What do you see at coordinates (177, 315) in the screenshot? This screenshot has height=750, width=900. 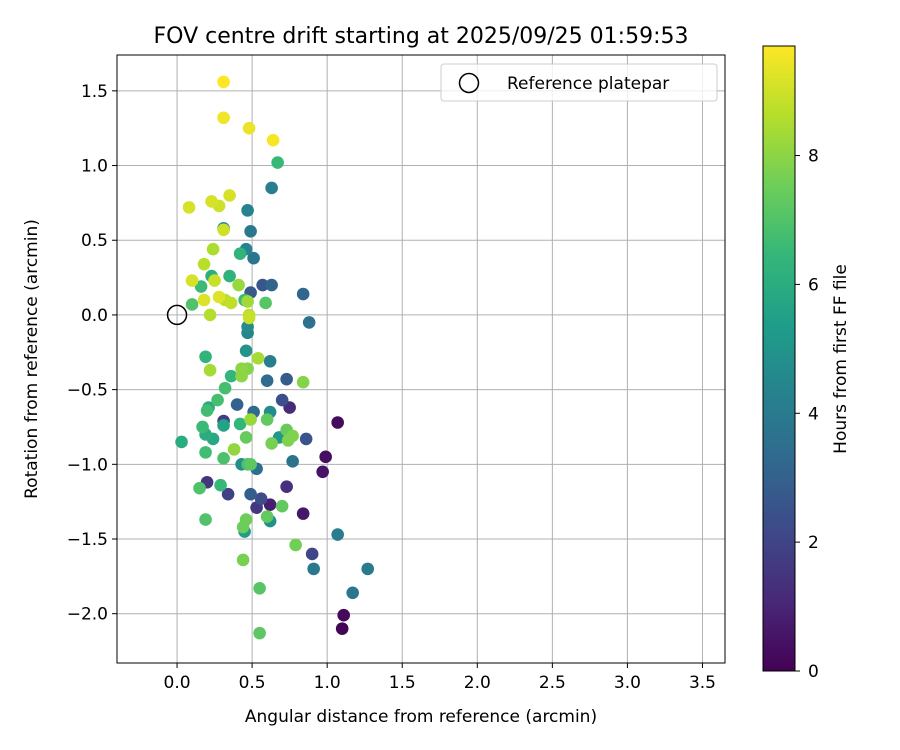 I see `reference-platepar-marker` at bounding box center [177, 315].